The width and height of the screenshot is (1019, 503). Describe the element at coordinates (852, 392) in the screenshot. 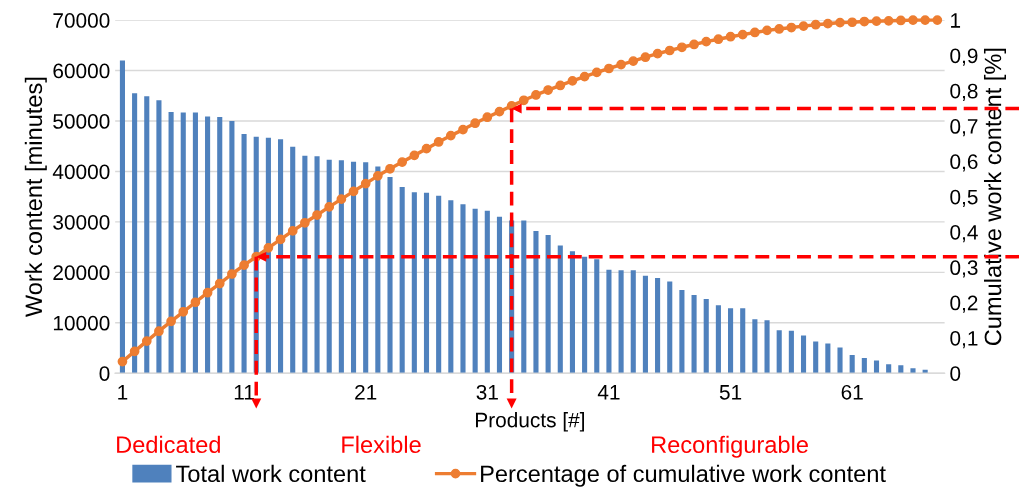

I see `x-tick-label: 61` at that location.